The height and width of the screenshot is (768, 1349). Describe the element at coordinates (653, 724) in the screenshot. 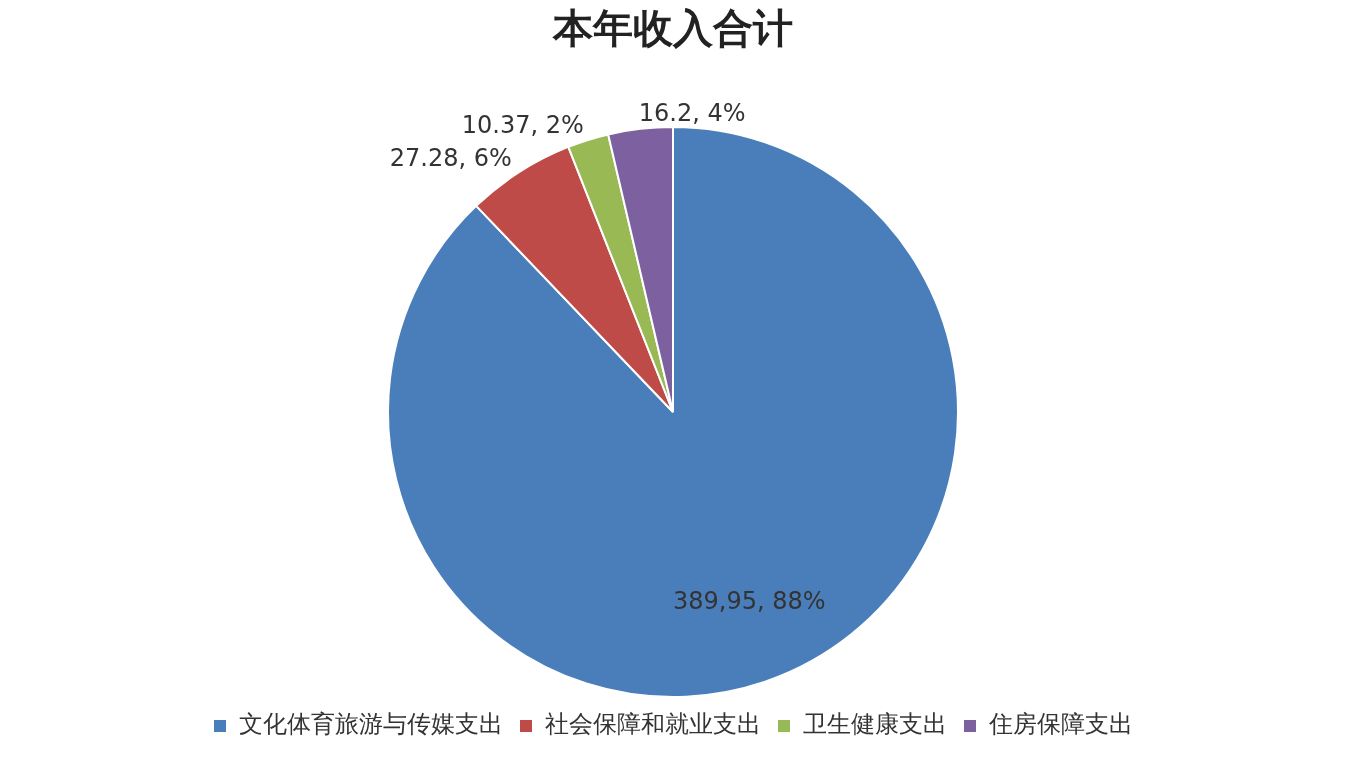

I see `legend-label: 社会保障和就业支出` at that location.